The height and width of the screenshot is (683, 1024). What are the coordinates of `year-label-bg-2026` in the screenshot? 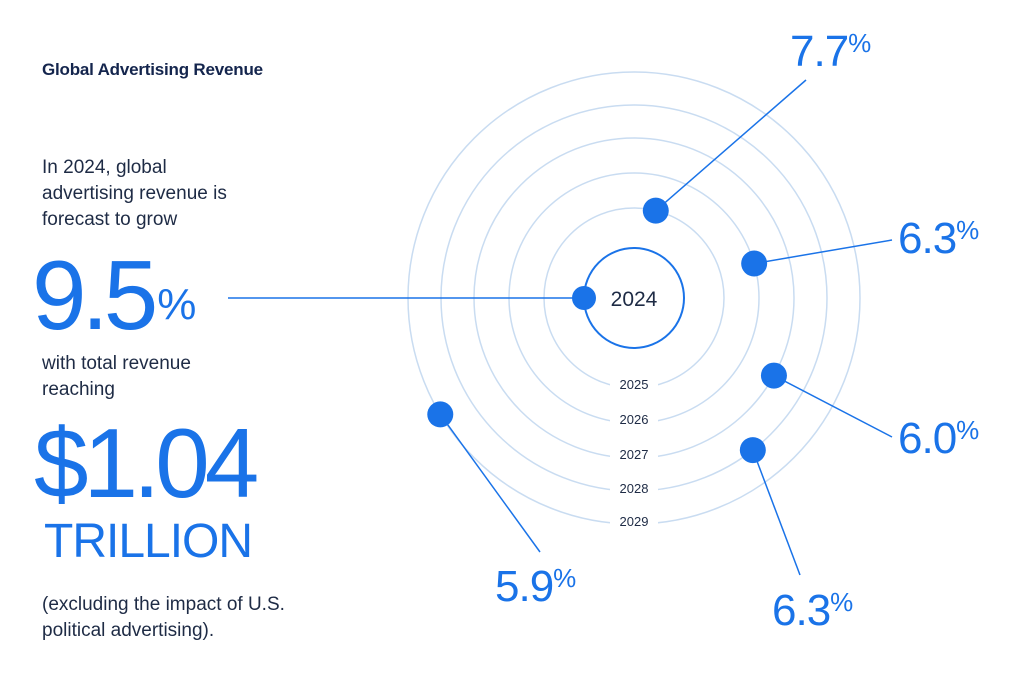 It's located at (634, 420).